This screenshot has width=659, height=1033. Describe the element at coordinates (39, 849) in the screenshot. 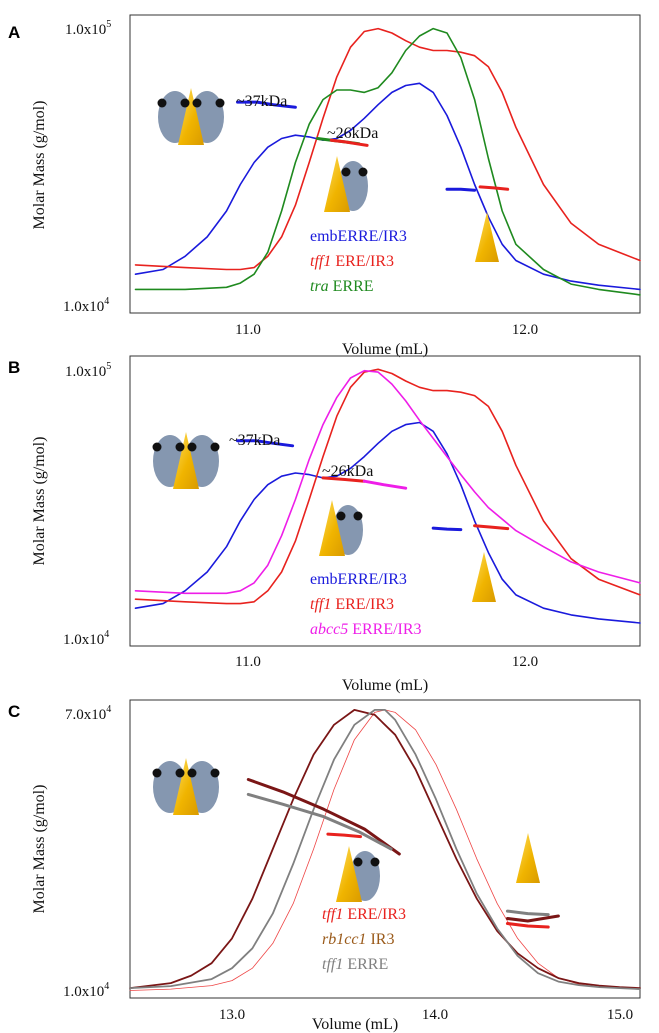

I see `y-axis-label-c: Molar Mass (g/mol)` at that location.